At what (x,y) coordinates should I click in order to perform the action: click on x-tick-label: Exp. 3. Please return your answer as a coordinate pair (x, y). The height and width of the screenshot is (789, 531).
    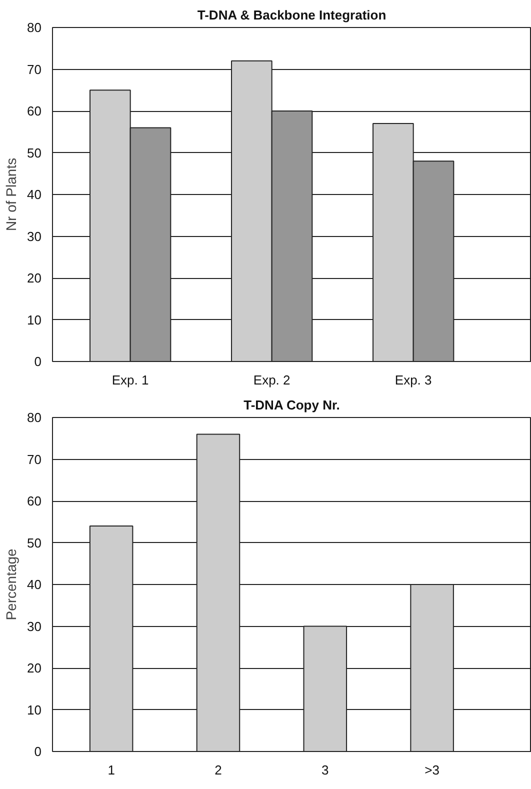
    Looking at the image, I should click on (413, 380).